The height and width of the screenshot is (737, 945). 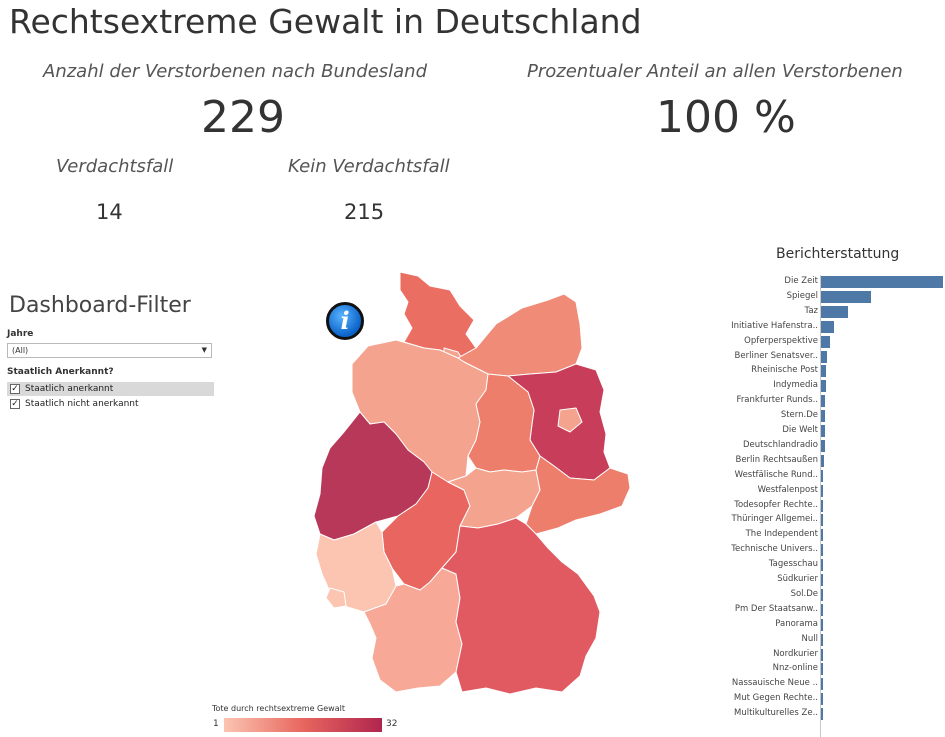 I want to click on reporting-row: Null, so click(x=822, y=640).